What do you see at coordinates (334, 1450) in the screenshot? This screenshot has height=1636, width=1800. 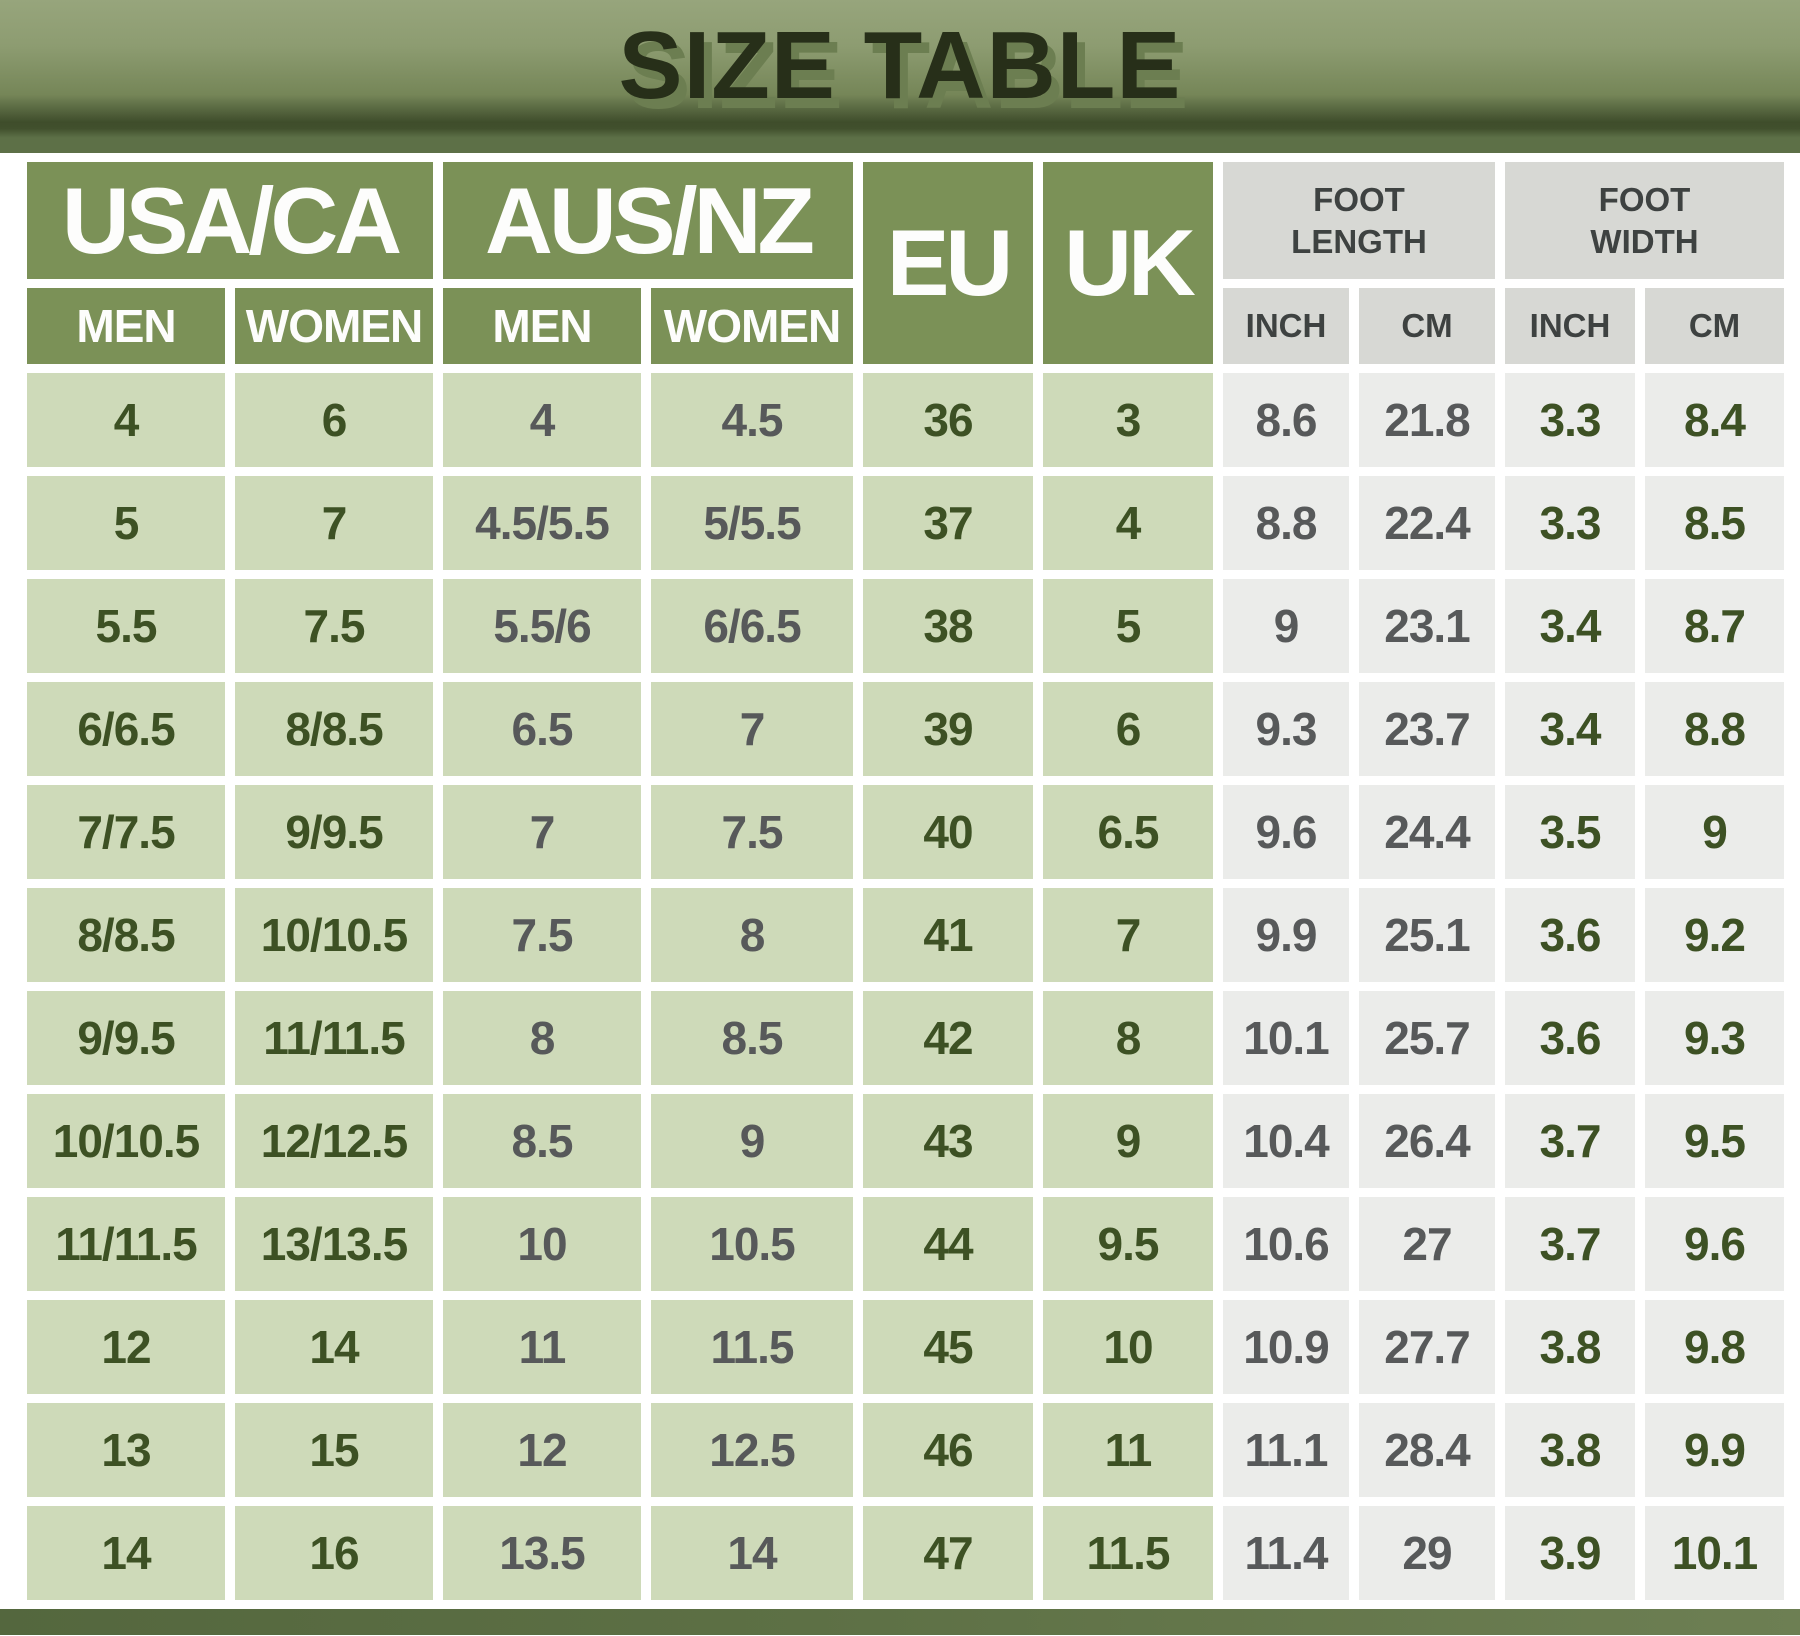 I see `cell-usa-women: 15` at bounding box center [334, 1450].